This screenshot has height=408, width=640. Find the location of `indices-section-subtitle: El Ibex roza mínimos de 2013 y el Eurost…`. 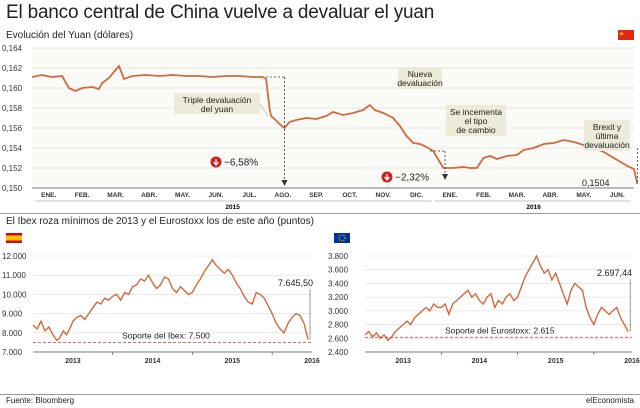

indices-section-subtitle: El Ibex roza mínimos de 2013 y el Eurost… is located at coordinates (160, 221).